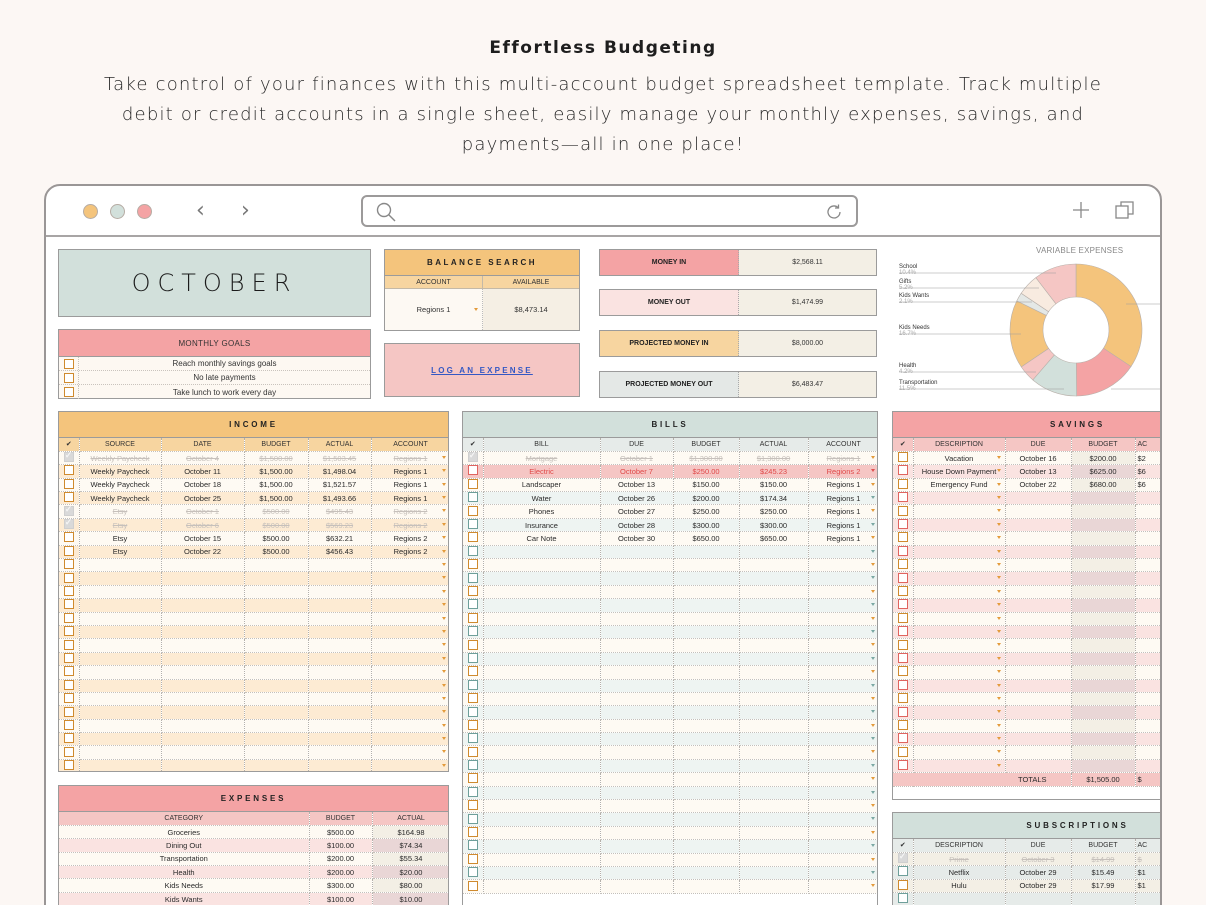 The width and height of the screenshot is (1206, 905). Describe the element at coordinates (340, 458) in the screenshot. I see `table-cell: $1,503.45` at that location.